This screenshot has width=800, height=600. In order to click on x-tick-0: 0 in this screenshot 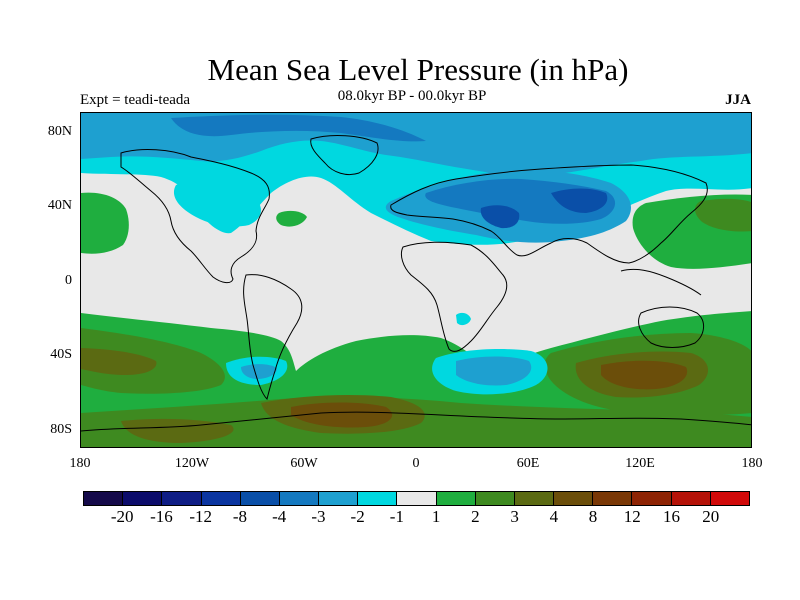, I will do `click(416, 463)`.